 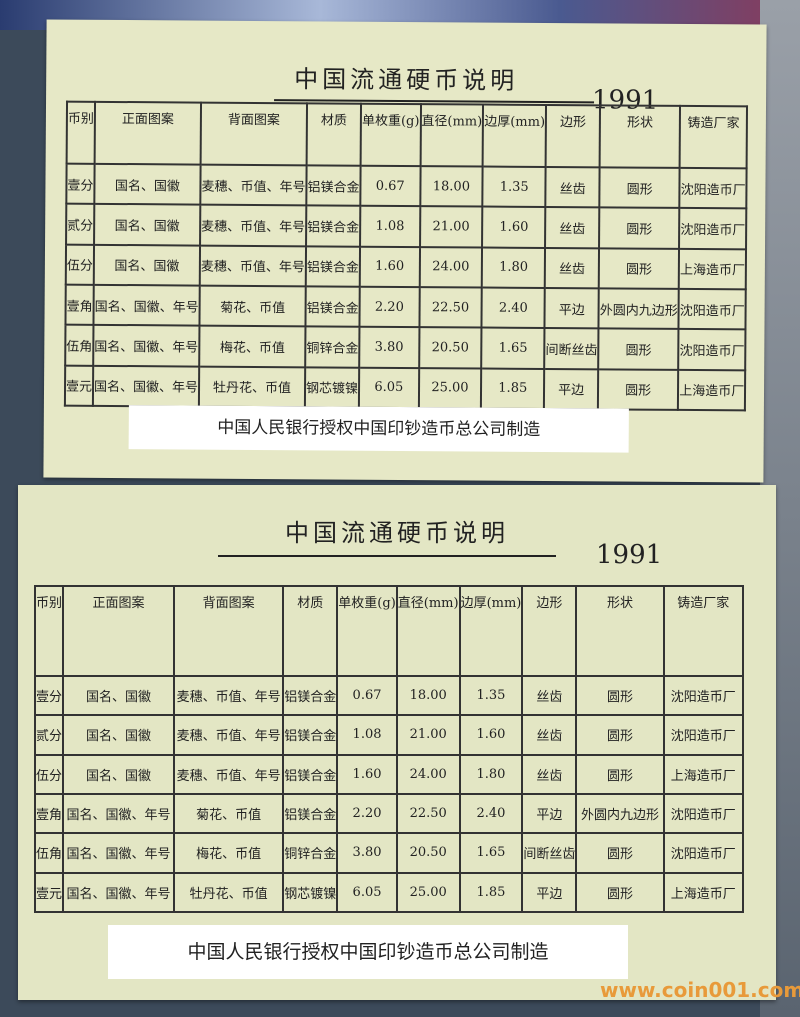 I want to click on table-cell: 上海造币厂, so click(x=703, y=774).